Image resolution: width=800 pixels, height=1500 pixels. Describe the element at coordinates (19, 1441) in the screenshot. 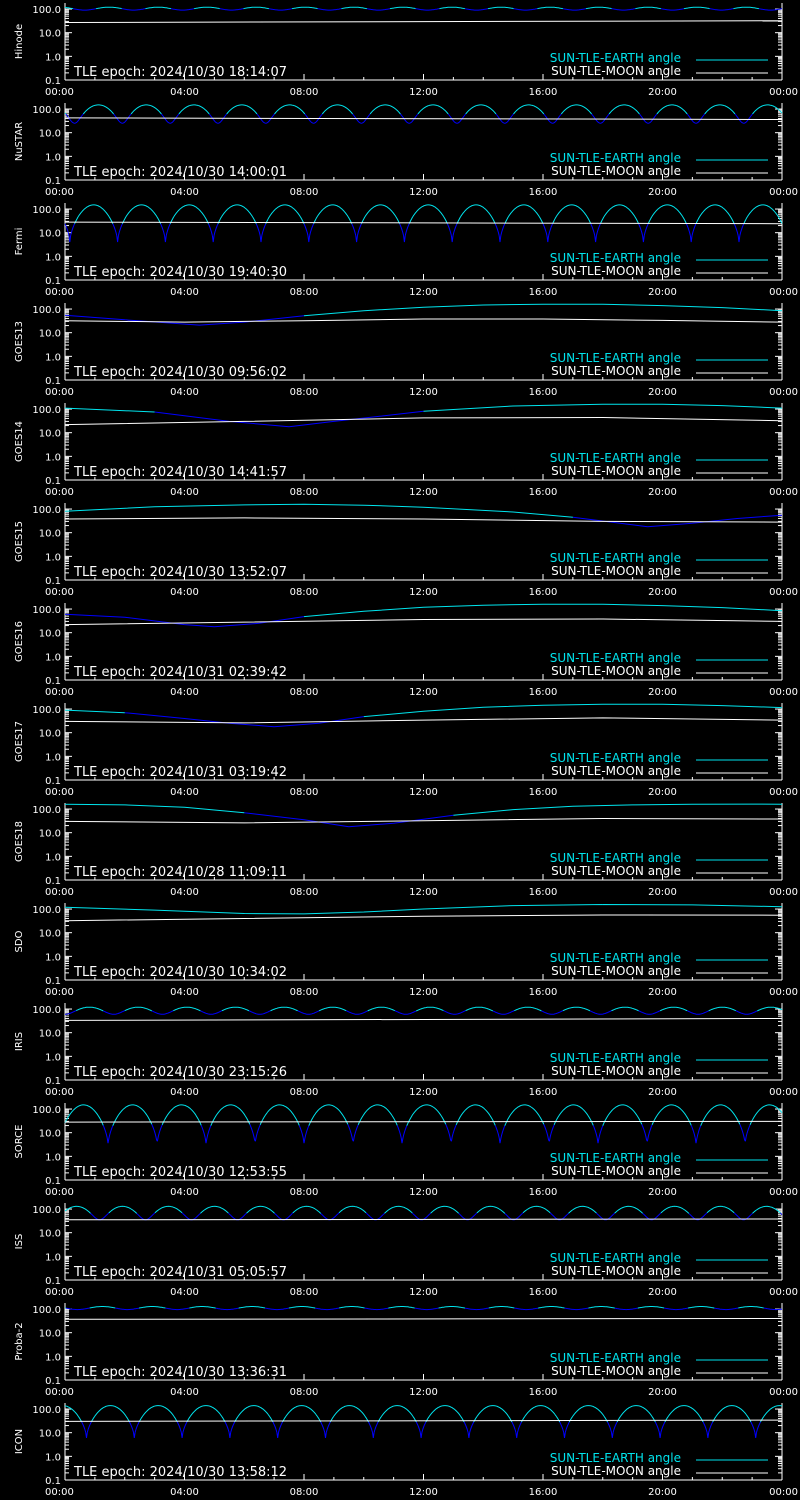

I see `satellite-name-label: ICON` at that location.